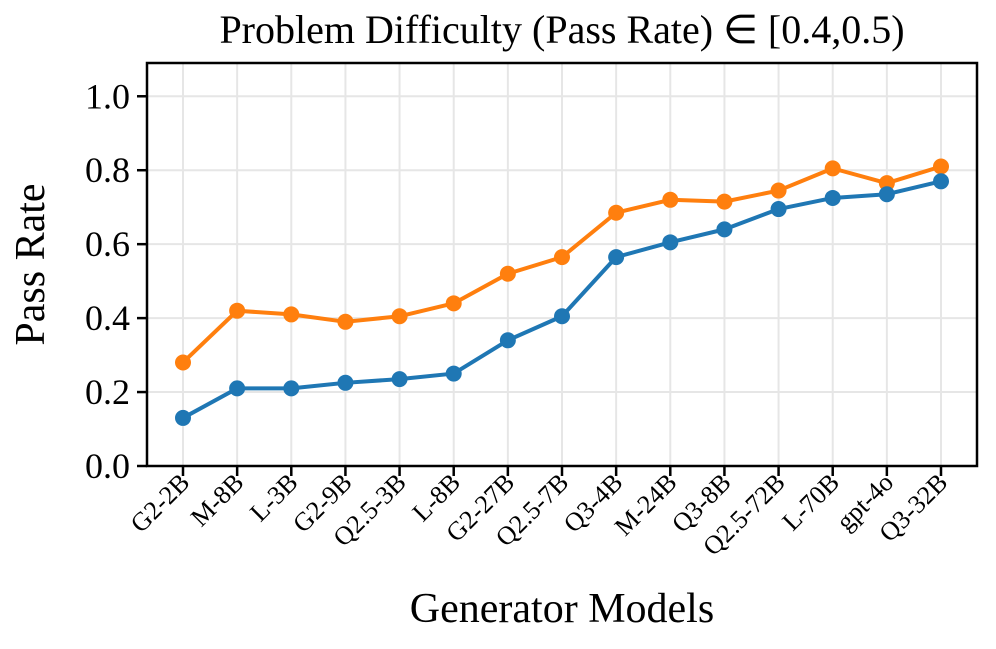 Image resolution: width=996 pixels, height=649 pixels. What do you see at coordinates (107, 170) in the screenshot?
I see `y-tick-label: 0.8` at bounding box center [107, 170].